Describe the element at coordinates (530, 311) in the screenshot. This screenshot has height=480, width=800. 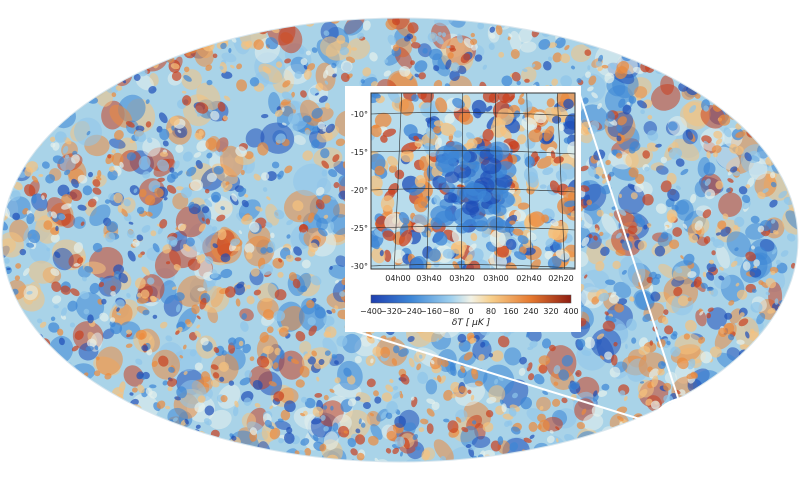
I see `colorbar-tick-label: 240` at that location.